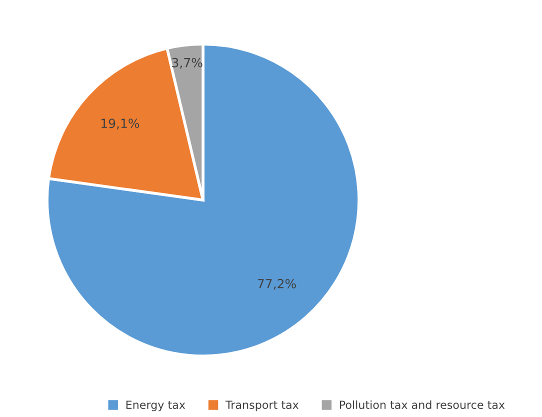 The width and height of the screenshot is (542, 417). I want to click on legend-label: Energy tax, so click(156, 406).